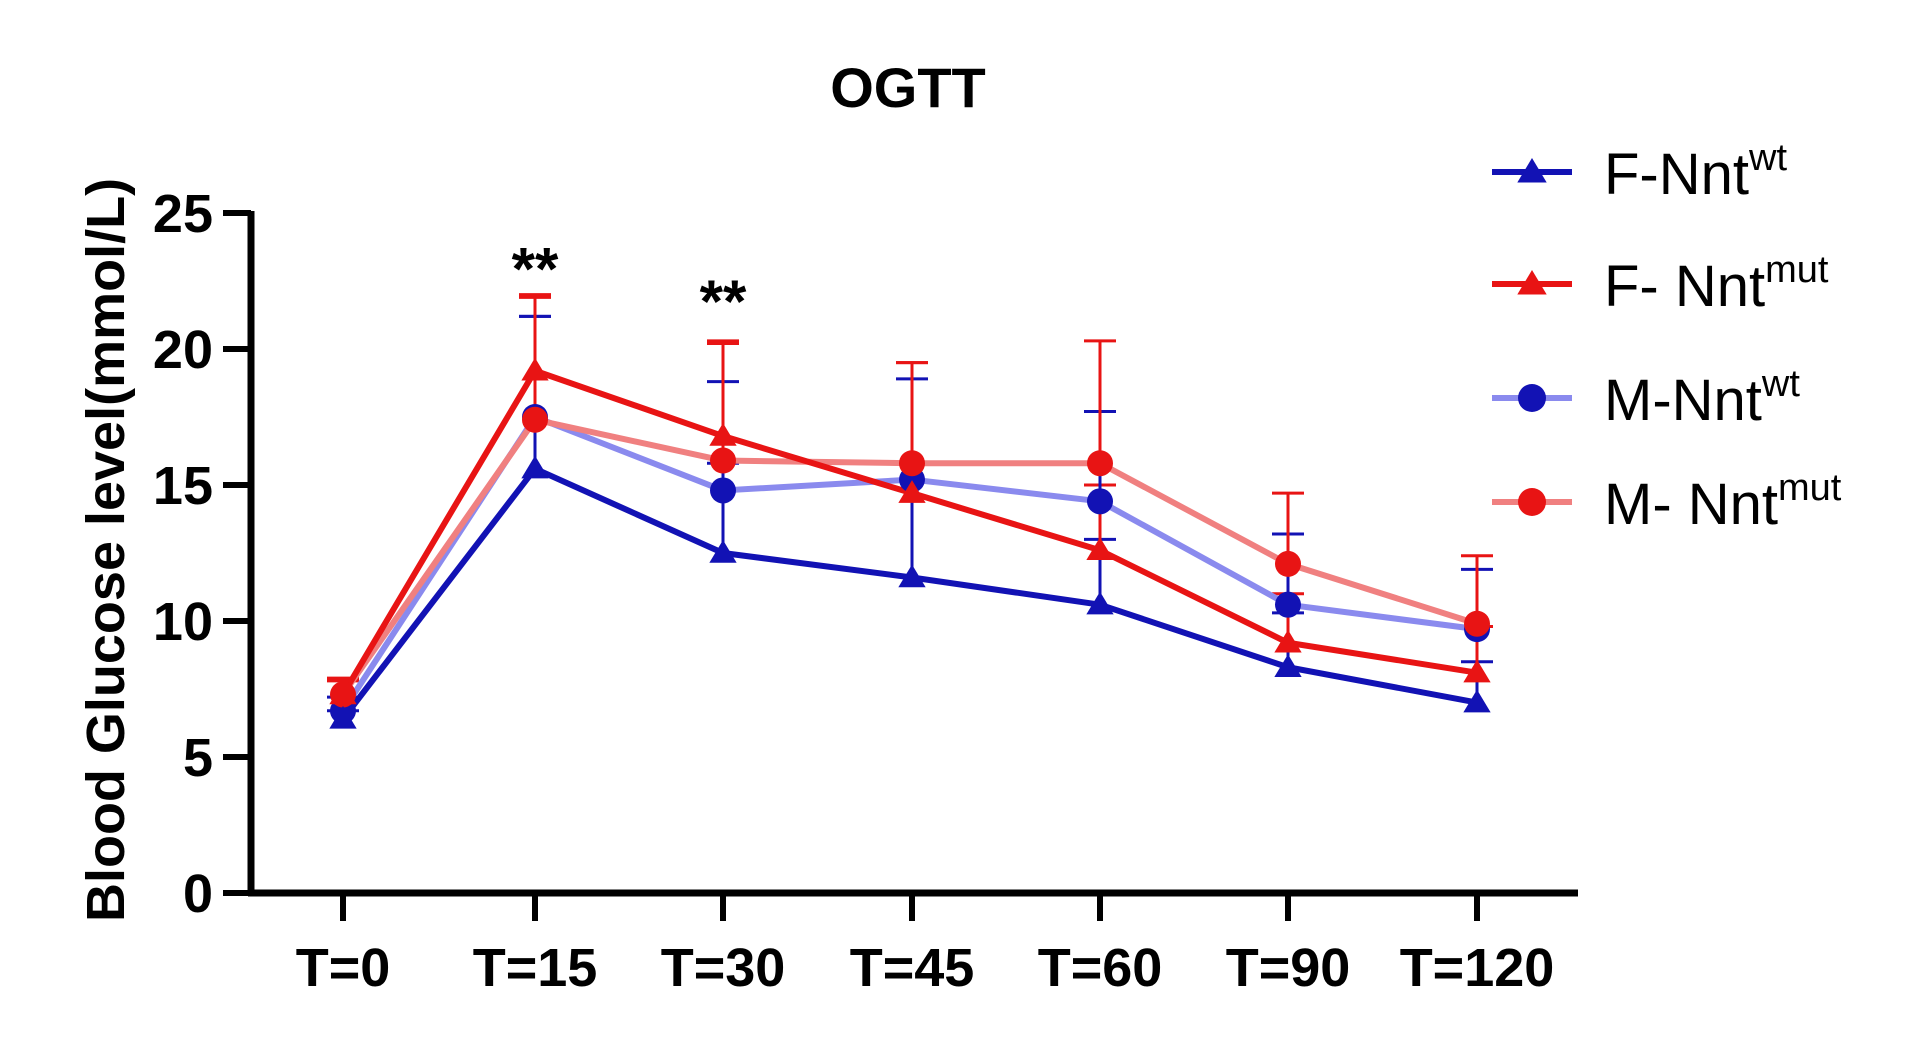  I want to click on x-tick-label: T=60, so click(1100, 968).